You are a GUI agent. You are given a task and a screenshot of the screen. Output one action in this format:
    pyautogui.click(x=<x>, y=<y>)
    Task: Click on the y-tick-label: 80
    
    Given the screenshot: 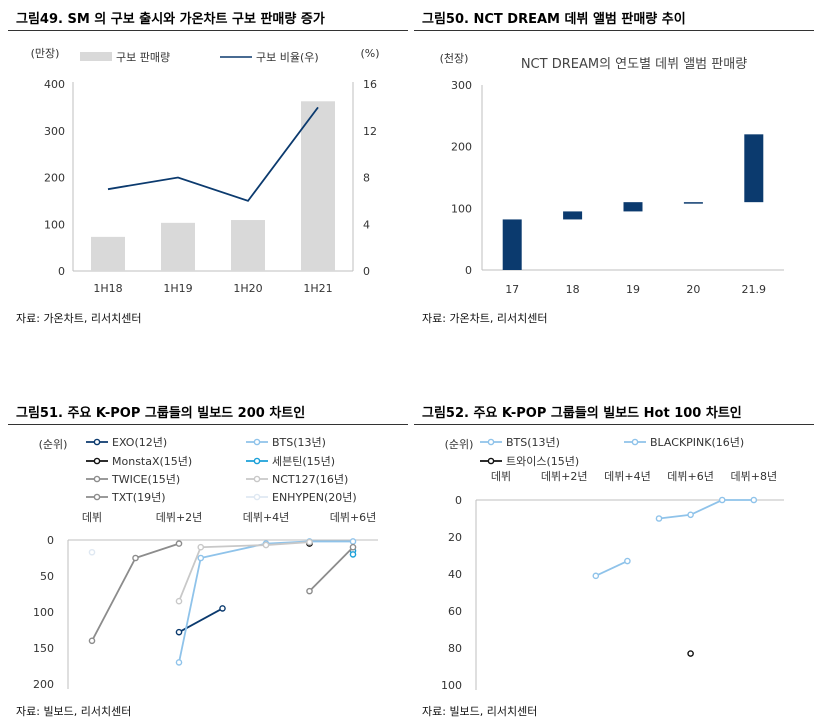 What is the action you would take?
    pyautogui.click(x=455, y=648)
    